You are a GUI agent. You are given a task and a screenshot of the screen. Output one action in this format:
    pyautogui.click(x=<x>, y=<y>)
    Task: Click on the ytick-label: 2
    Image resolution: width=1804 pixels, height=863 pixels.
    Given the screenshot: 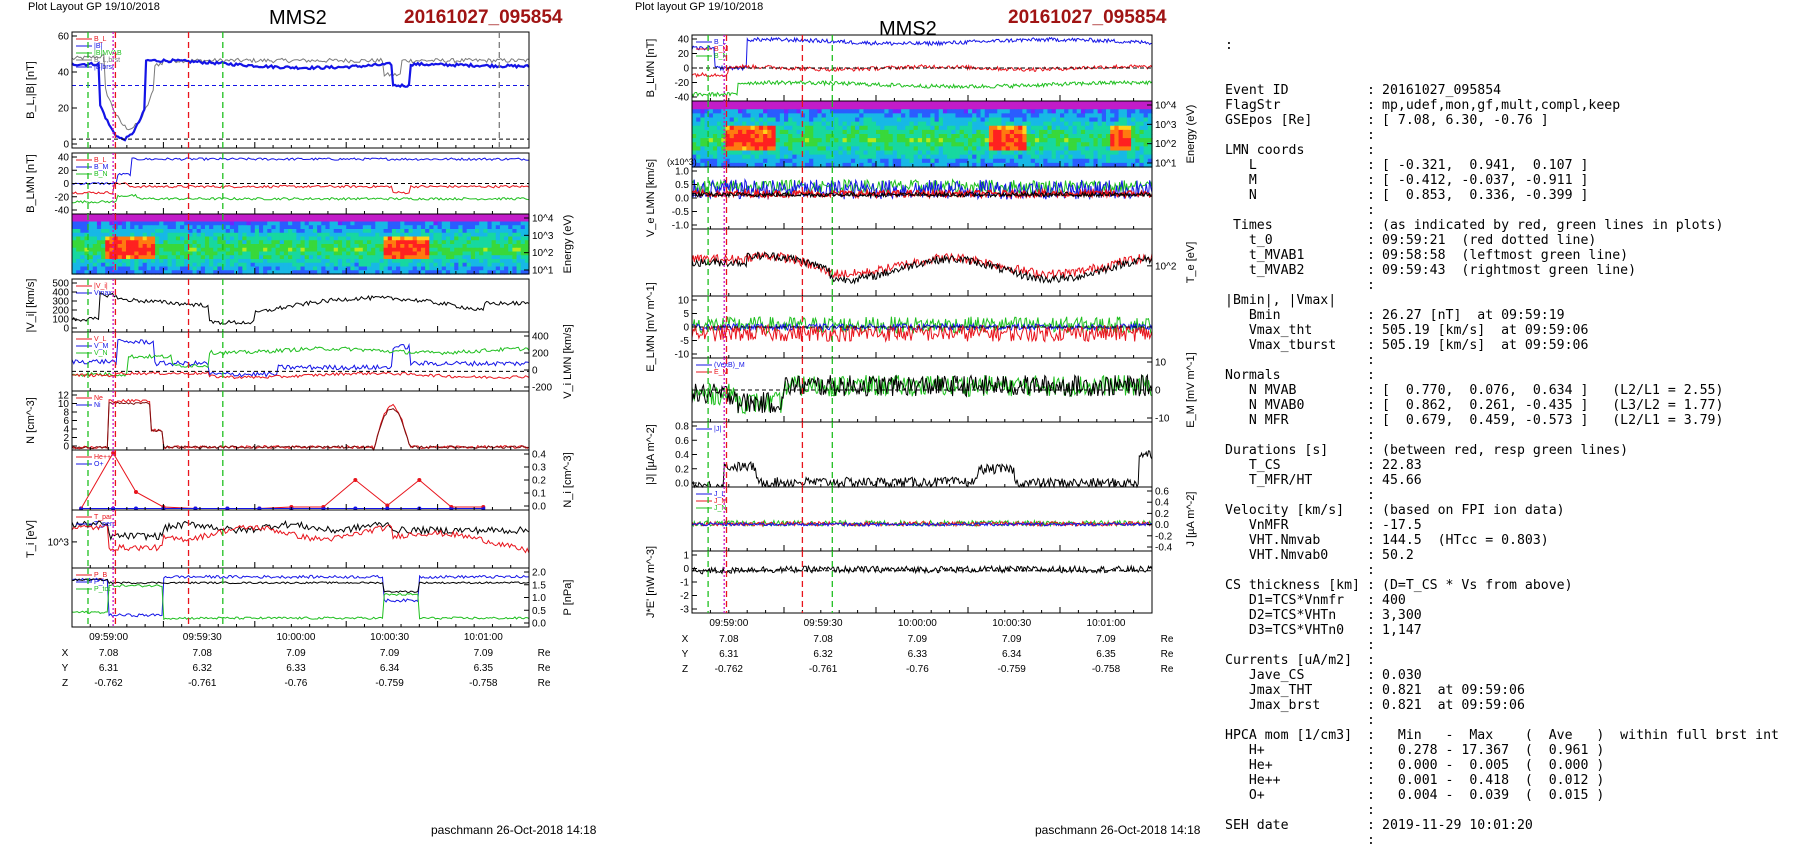 What is the action you would take?
    pyautogui.click(x=66, y=438)
    